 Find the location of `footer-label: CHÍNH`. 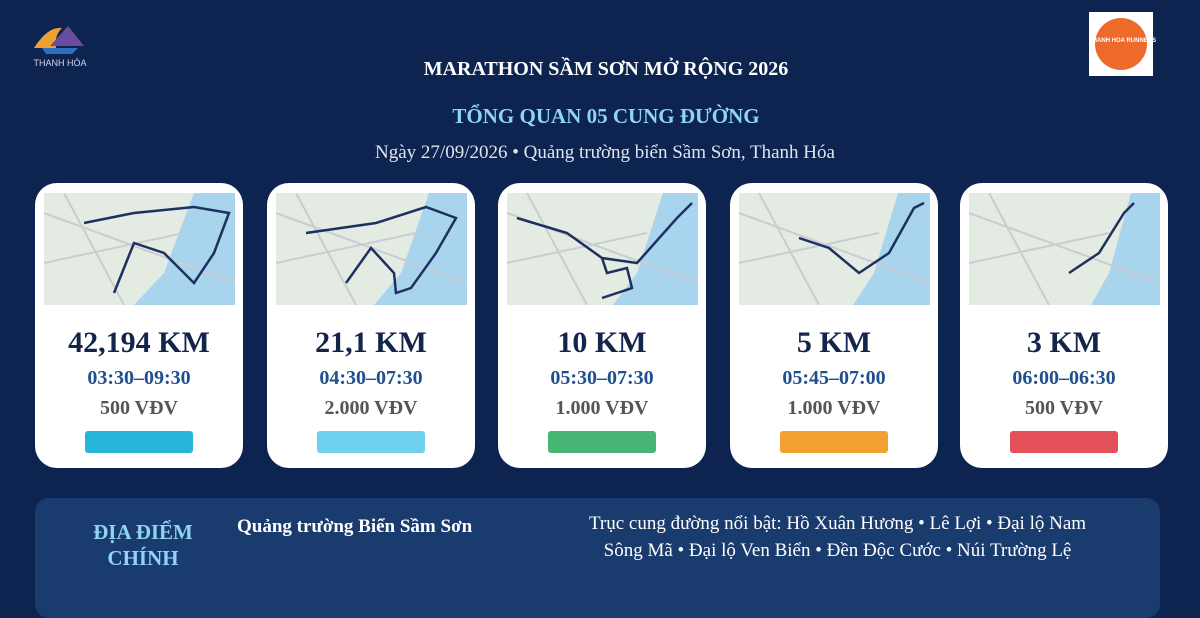

footer-label: CHÍNH is located at coordinates (143, 558).